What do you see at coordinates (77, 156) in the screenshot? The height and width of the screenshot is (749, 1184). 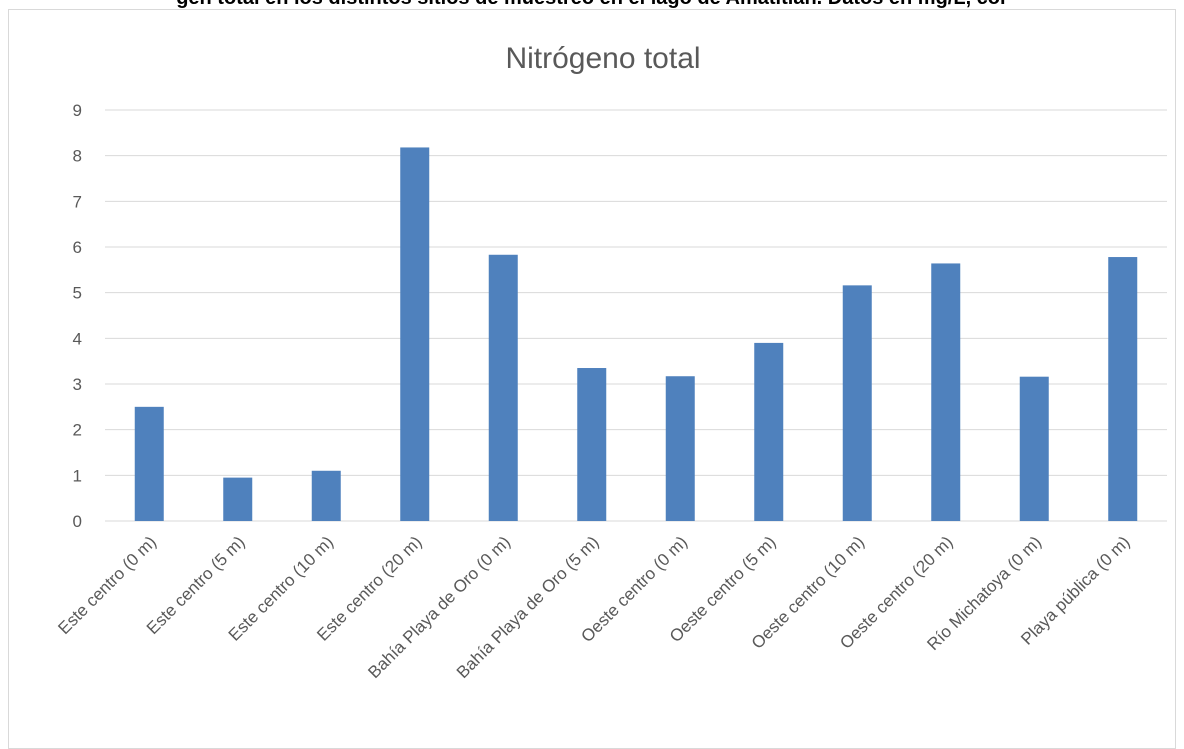 I see `y-tick-label: 8` at bounding box center [77, 156].